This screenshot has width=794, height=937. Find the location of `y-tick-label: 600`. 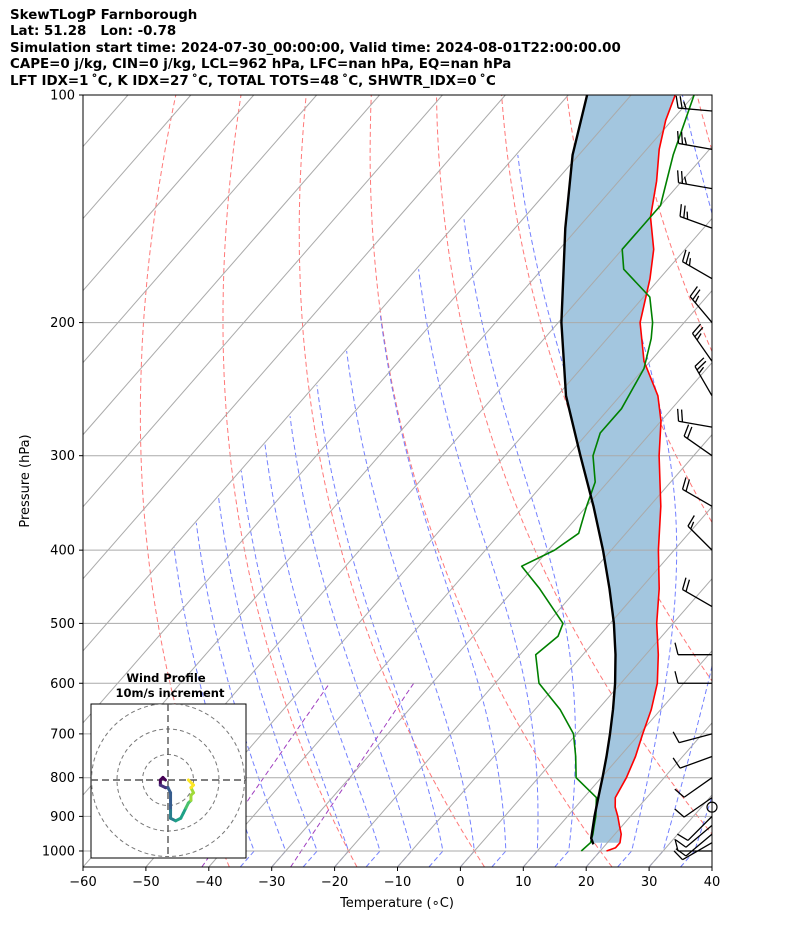

y-tick-label: 600 is located at coordinates (62, 684).